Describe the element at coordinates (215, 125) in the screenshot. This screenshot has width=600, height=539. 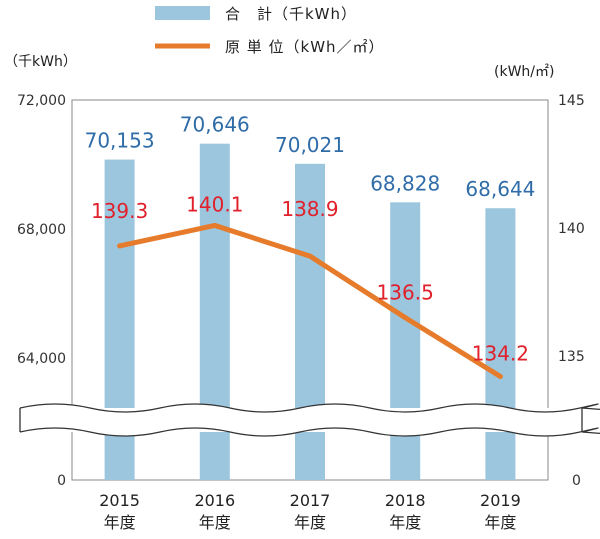
I see `bar-value-label: 70,646` at that location.